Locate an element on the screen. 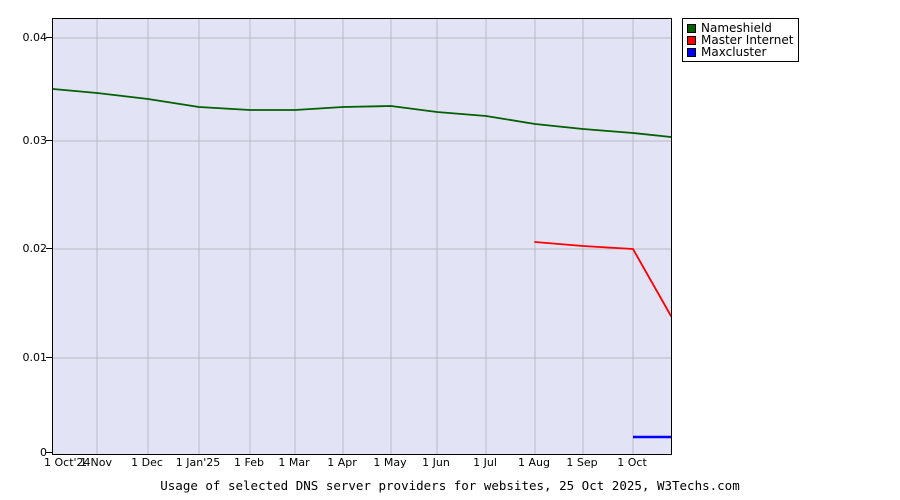  x-tick-label-1-feb: 1 Feb is located at coordinates (249, 462).